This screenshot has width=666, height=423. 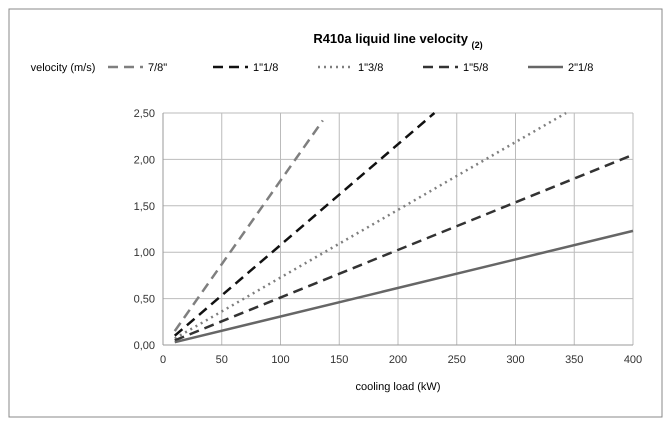 What do you see at coordinates (398, 387) in the screenshot?
I see `x-axis-title: cooling load (kW)` at bounding box center [398, 387].